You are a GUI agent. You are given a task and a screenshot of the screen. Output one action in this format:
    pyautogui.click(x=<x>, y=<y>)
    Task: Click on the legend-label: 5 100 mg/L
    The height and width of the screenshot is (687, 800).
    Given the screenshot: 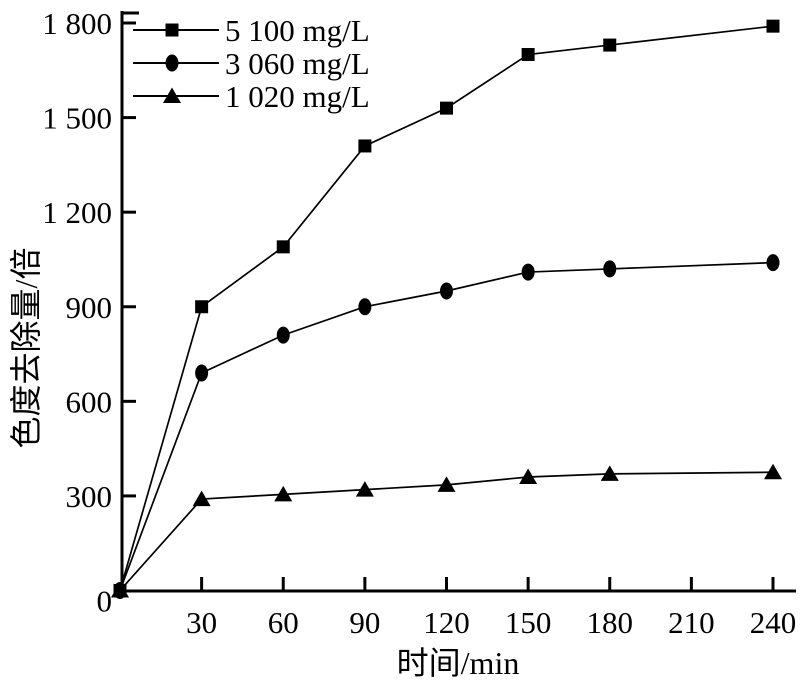 What is the action you would take?
    pyautogui.click(x=297, y=30)
    